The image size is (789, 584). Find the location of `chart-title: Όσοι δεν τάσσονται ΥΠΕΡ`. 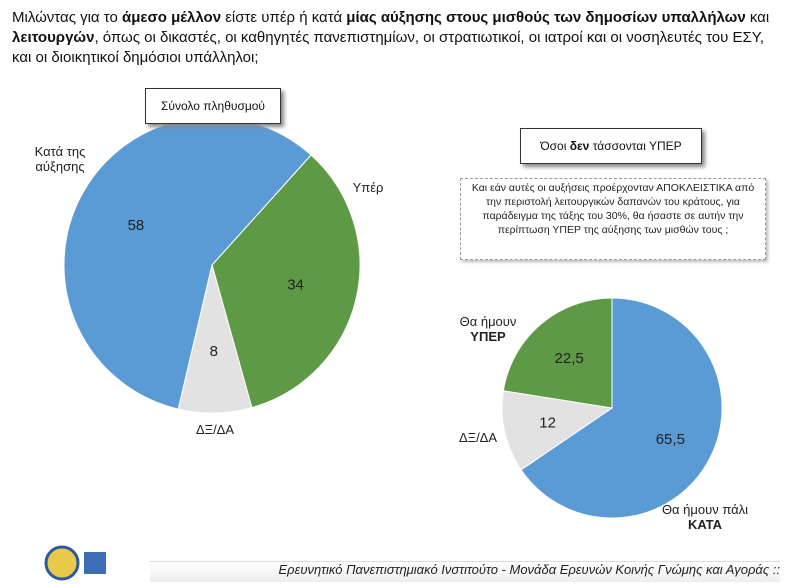

chart-title: Όσοι δεν τάσσονται ΥΠΕΡ is located at coordinates (611, 146).